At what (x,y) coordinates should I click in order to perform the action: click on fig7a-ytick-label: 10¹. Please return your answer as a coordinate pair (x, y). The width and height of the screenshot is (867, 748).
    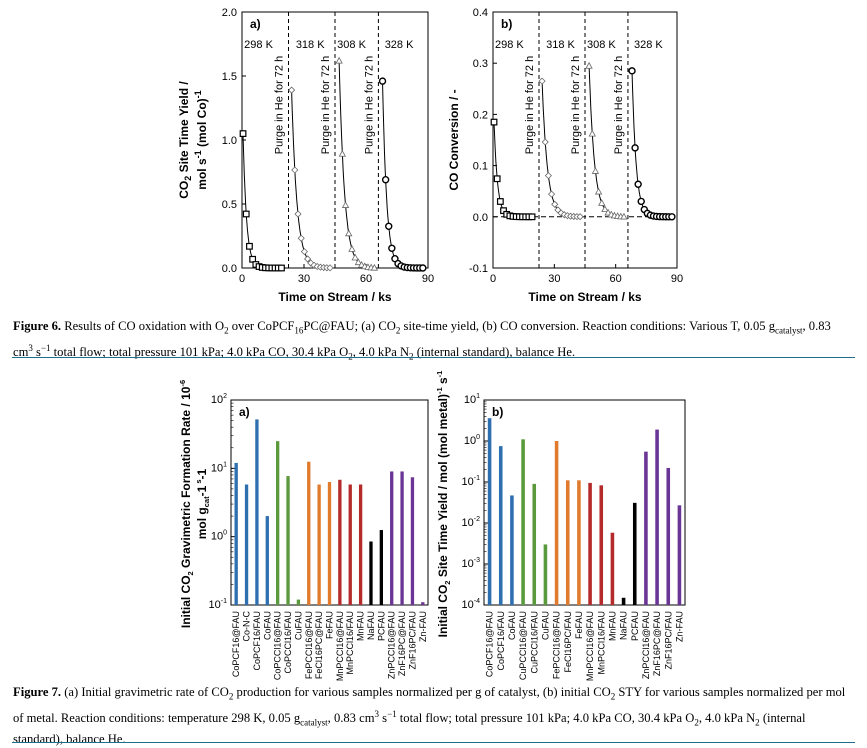
    Looking at the image, I should click on (219, 467).